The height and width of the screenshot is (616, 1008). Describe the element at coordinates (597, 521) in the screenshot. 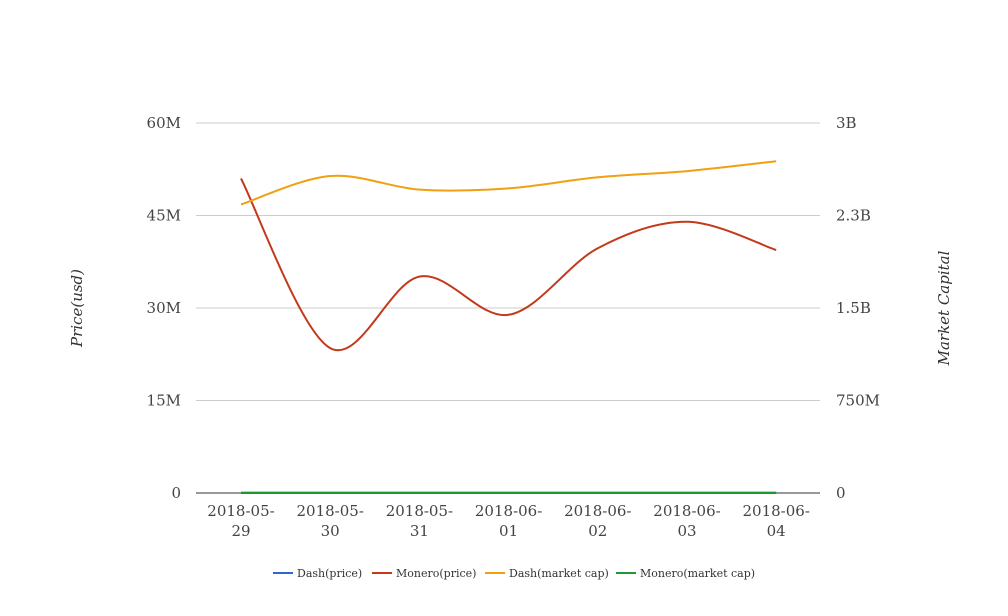

I see `x-tick-label: 2018-06-02` at that location.